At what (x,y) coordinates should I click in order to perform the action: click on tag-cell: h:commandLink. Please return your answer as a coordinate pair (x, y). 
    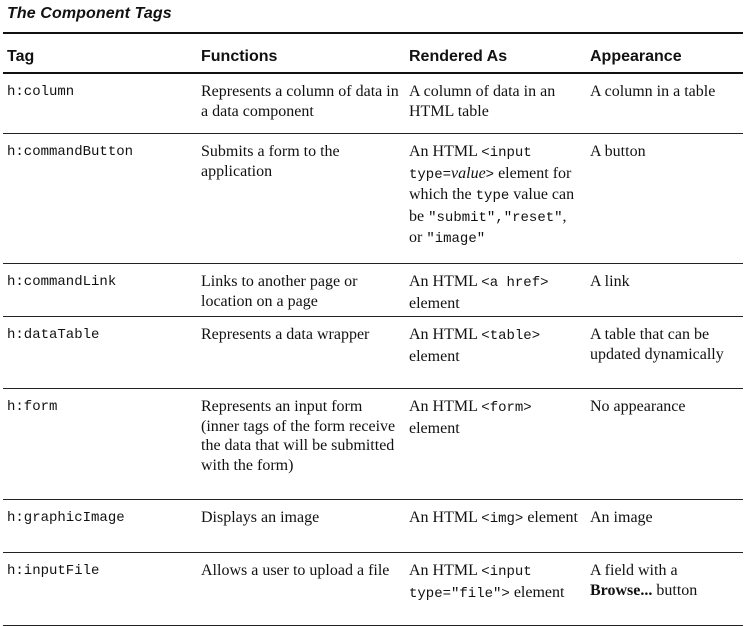
    Looking at the image, I should click on (100, 290).